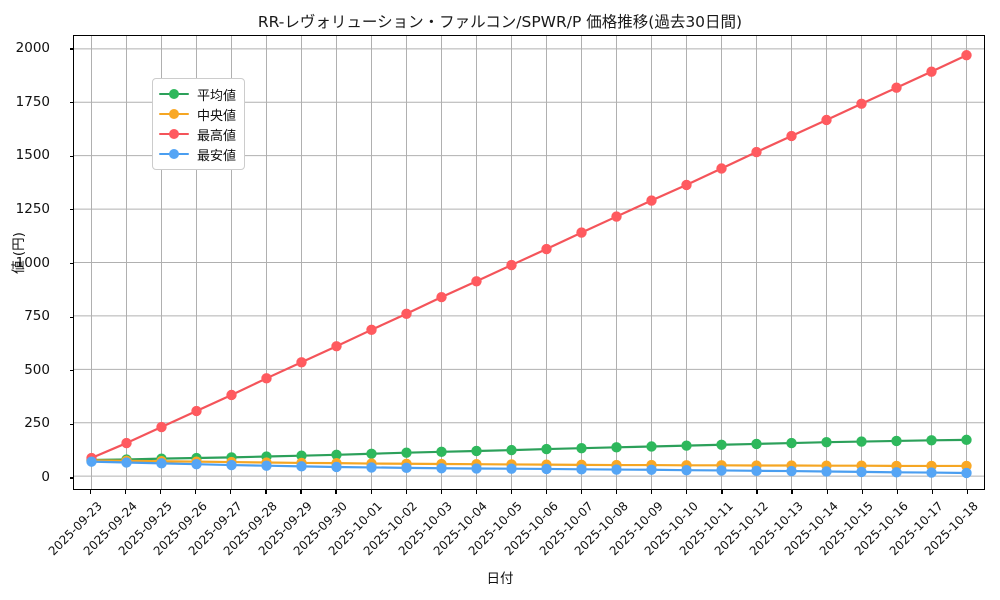 The image size is (1000, 600). What do you see at coordinates (217, 96) in the screenshot?
I see `legend-label-mean: 平均値` at bounding box center [217, 96].